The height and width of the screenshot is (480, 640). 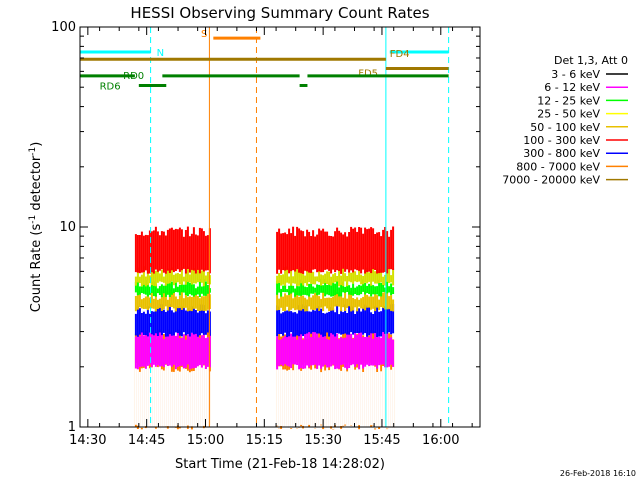 What do you see at coordinates (160, 53) in the screenshot?
I see `flag-label-n: N` at bounding box center [160, 53].